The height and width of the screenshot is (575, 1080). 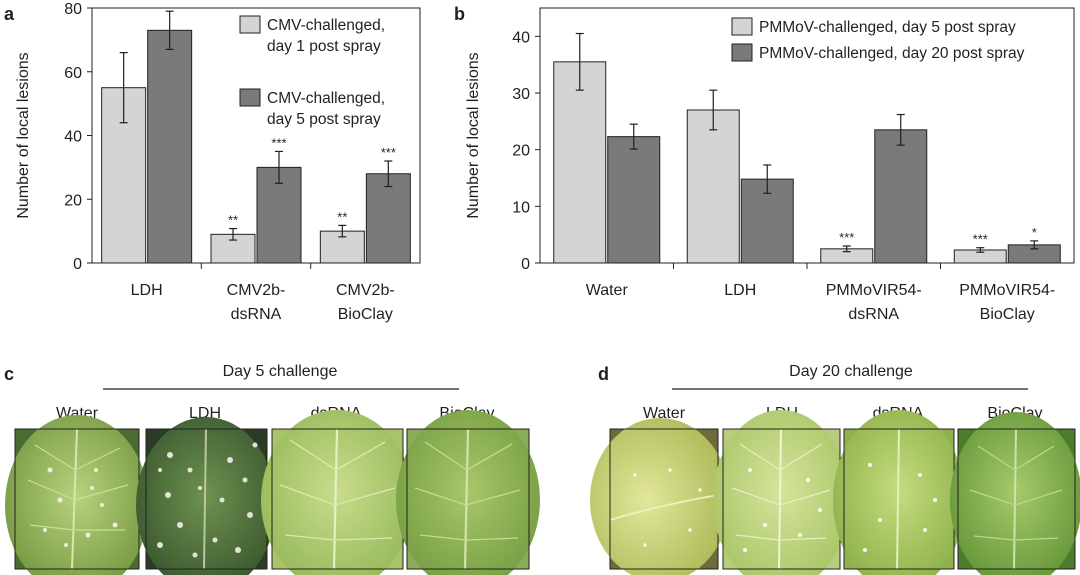 I want to click on photo-c-ldh, so click(x=206, y=496).